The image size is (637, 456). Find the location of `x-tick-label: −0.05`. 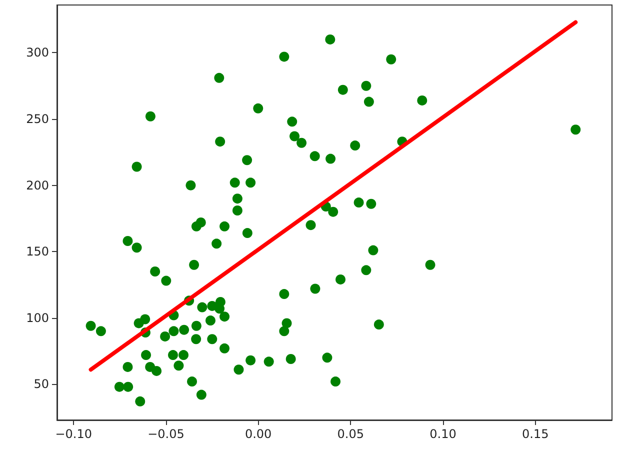

x-tick-label: −0.05 is located at coordinates (166, 434).